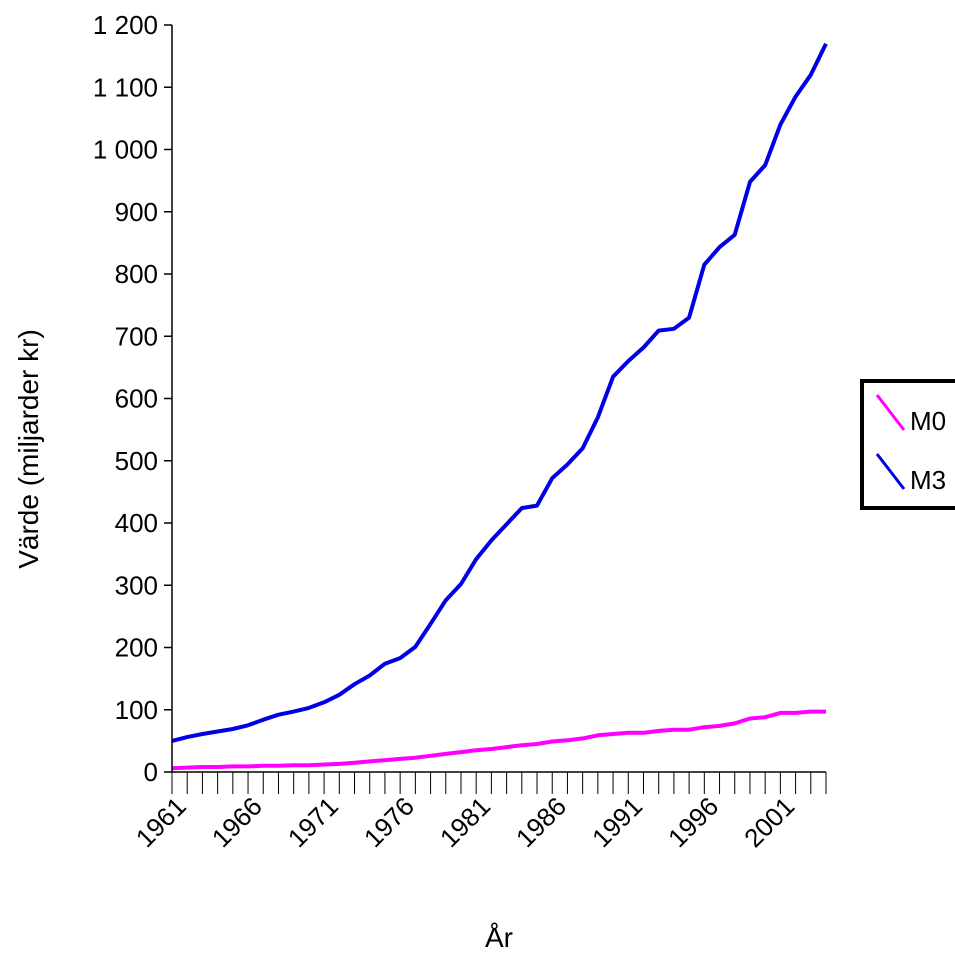  What do you see at coordinates (125, 25) in the screenshot?
I see `y-tick-label: 1 200` at bounding box center [125, 25].